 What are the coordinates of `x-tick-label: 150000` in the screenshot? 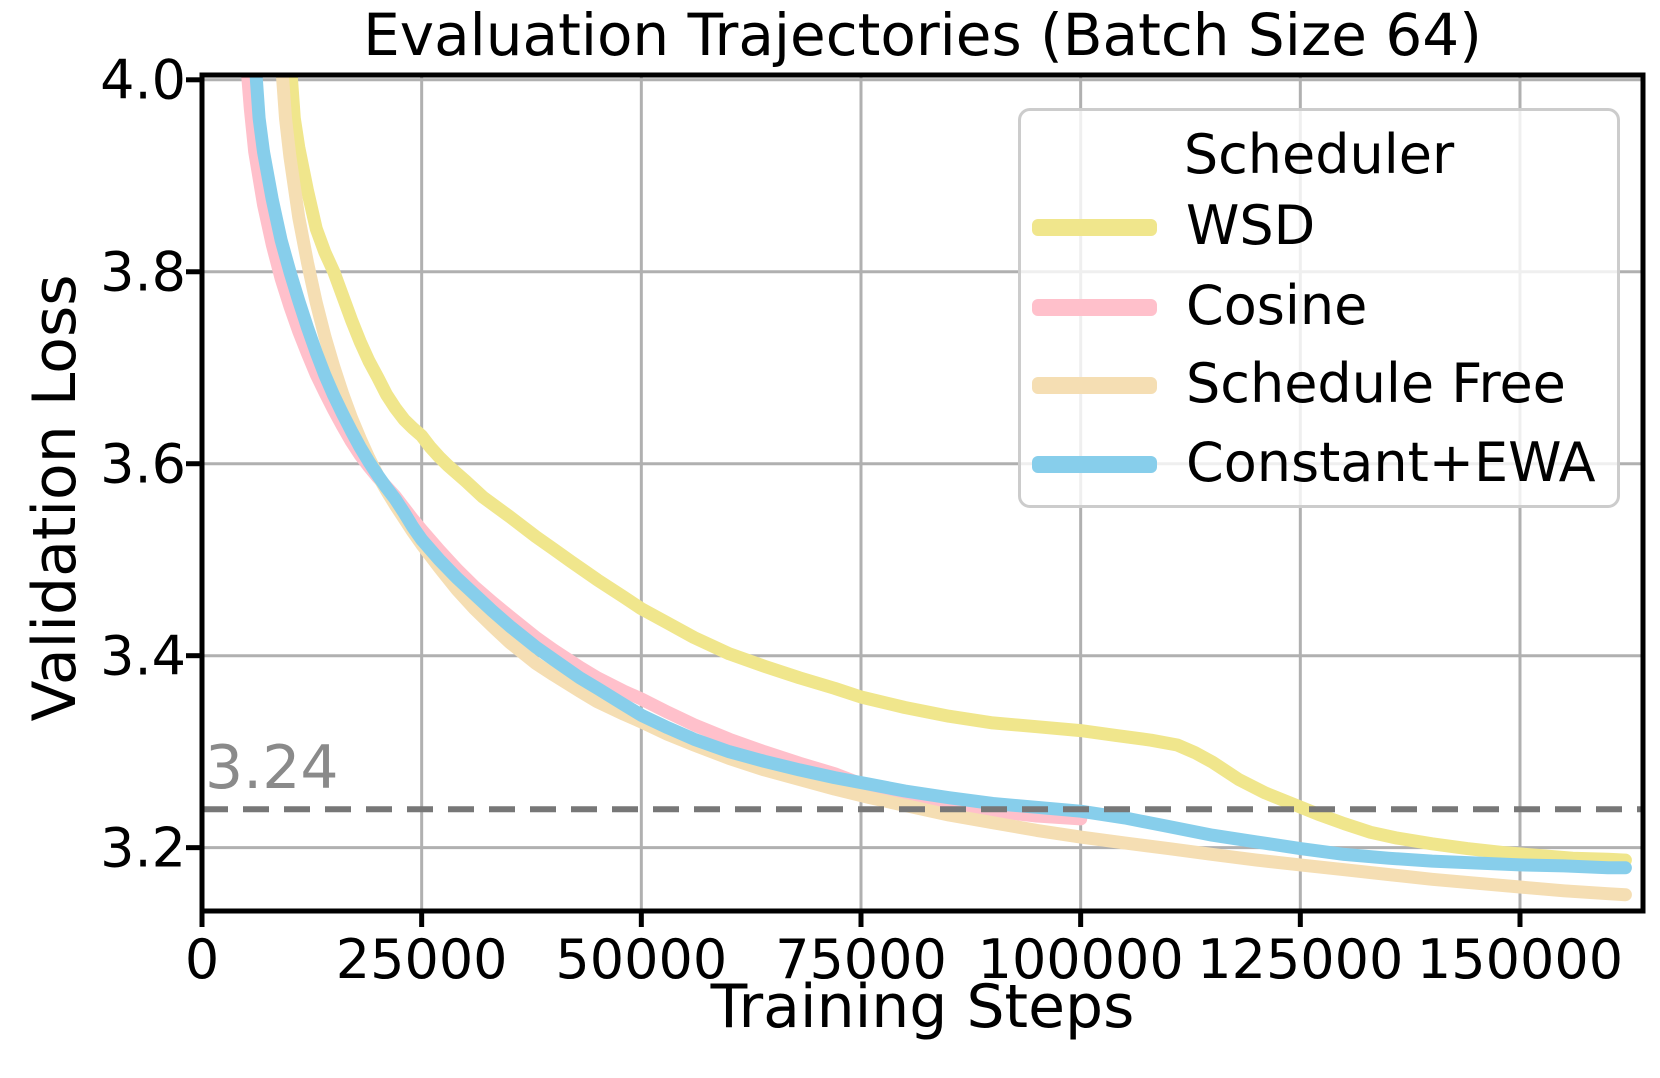 It's located at (1520, 959).